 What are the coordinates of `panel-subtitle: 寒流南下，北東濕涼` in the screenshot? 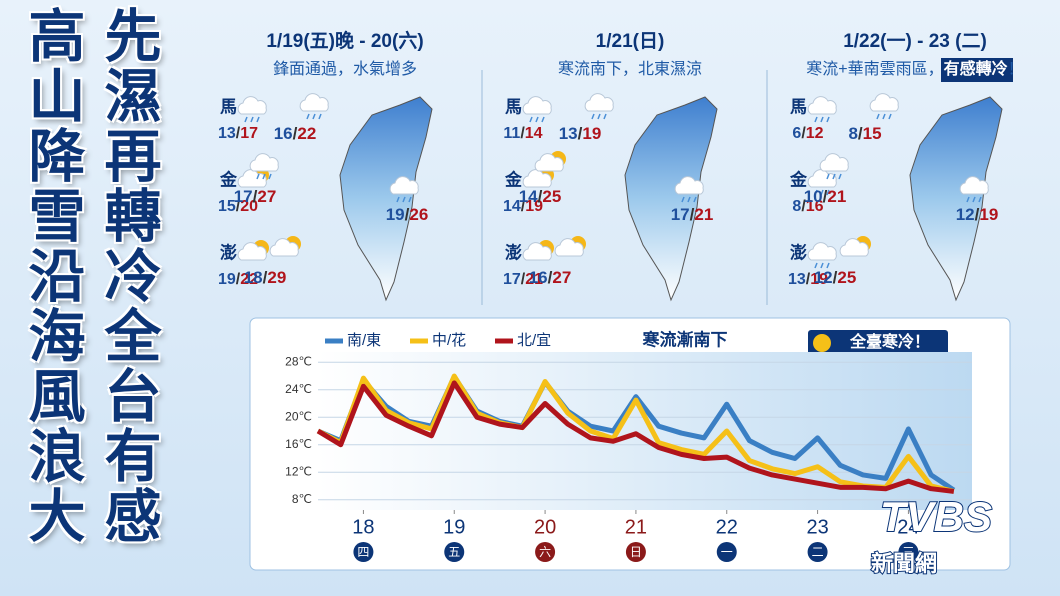 It's located at (630, 68).